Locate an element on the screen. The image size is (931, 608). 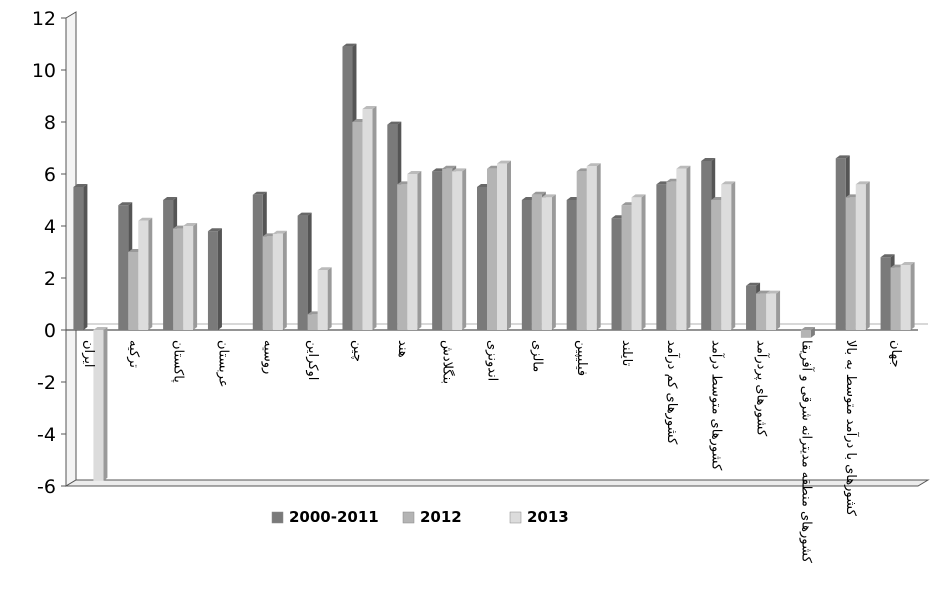
x-category-label: کشورهای متوسط درآمد is located at coordinates (717, 405).